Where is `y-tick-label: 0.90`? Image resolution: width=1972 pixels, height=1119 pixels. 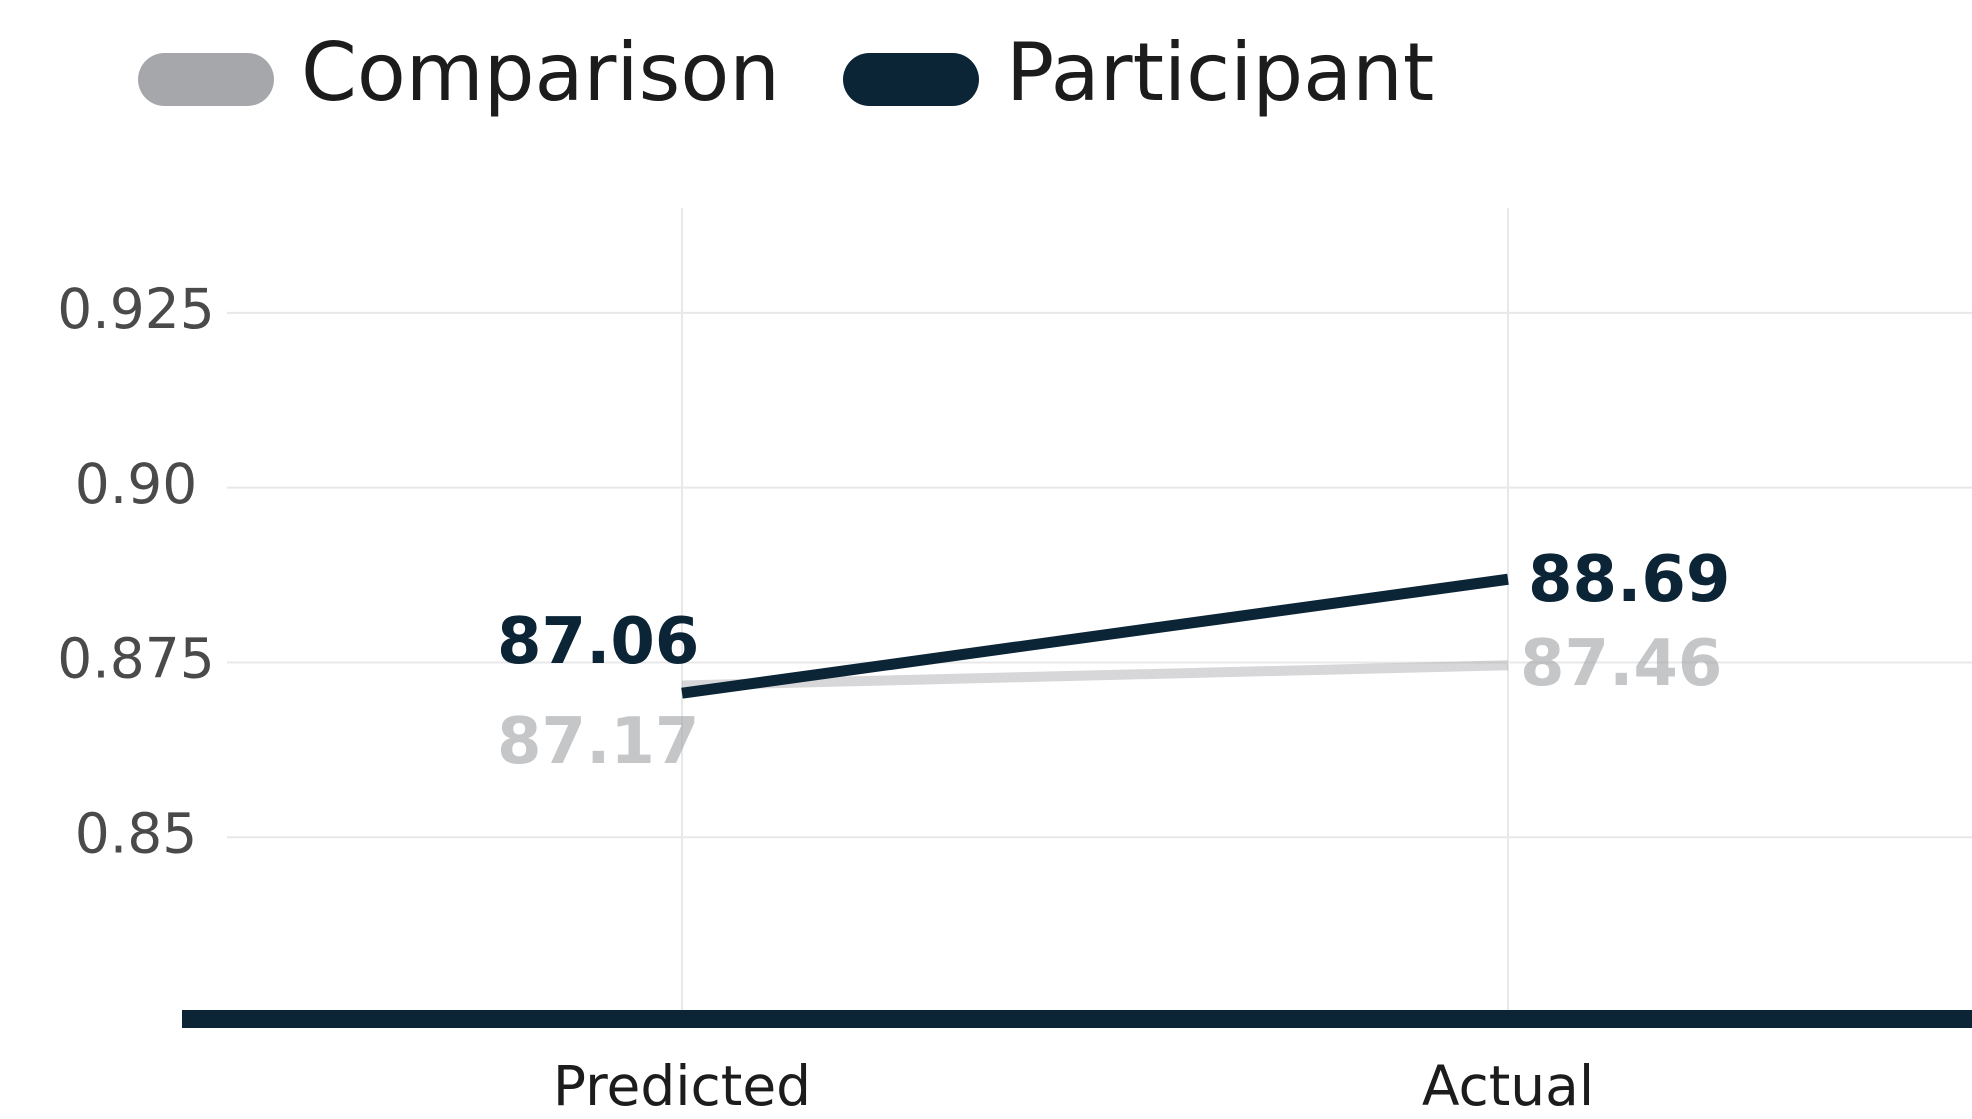
y-tick-label: 0.90 is located at coordinates (136, 484).